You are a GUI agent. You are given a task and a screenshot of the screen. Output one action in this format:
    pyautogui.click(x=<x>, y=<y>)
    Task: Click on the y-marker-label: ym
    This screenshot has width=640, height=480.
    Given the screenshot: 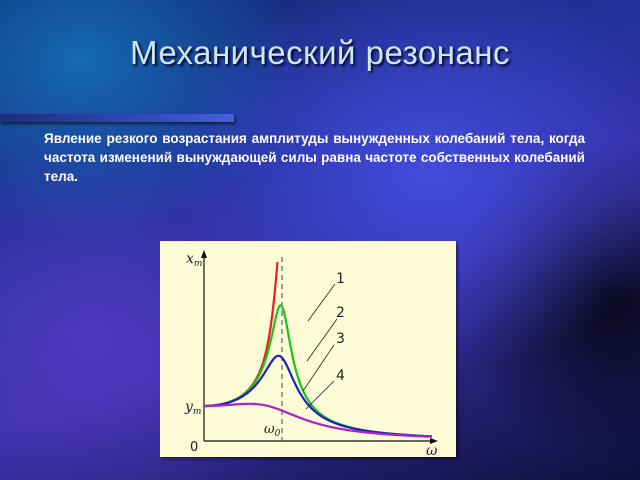 What is the action you would take?
    pyautogui.click(x=192, y=408)
    